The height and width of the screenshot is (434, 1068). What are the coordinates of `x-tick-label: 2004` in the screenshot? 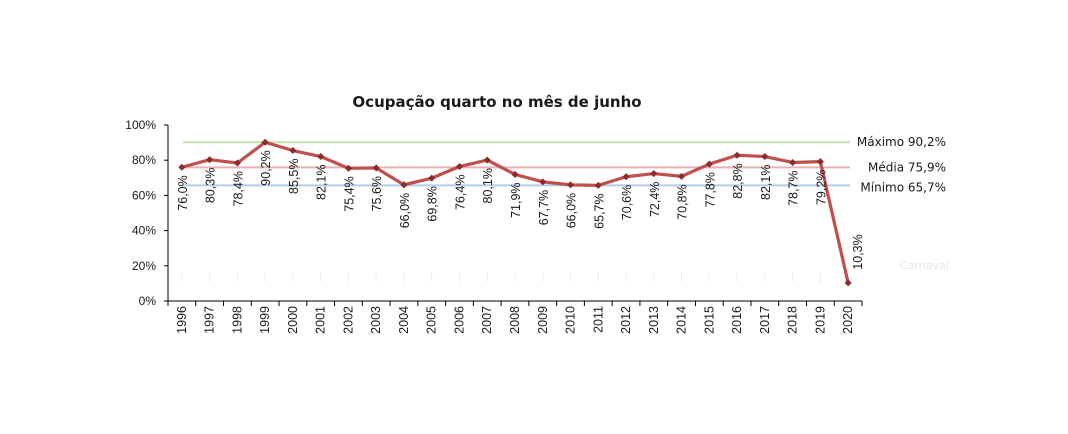 It's located at (404, 320).